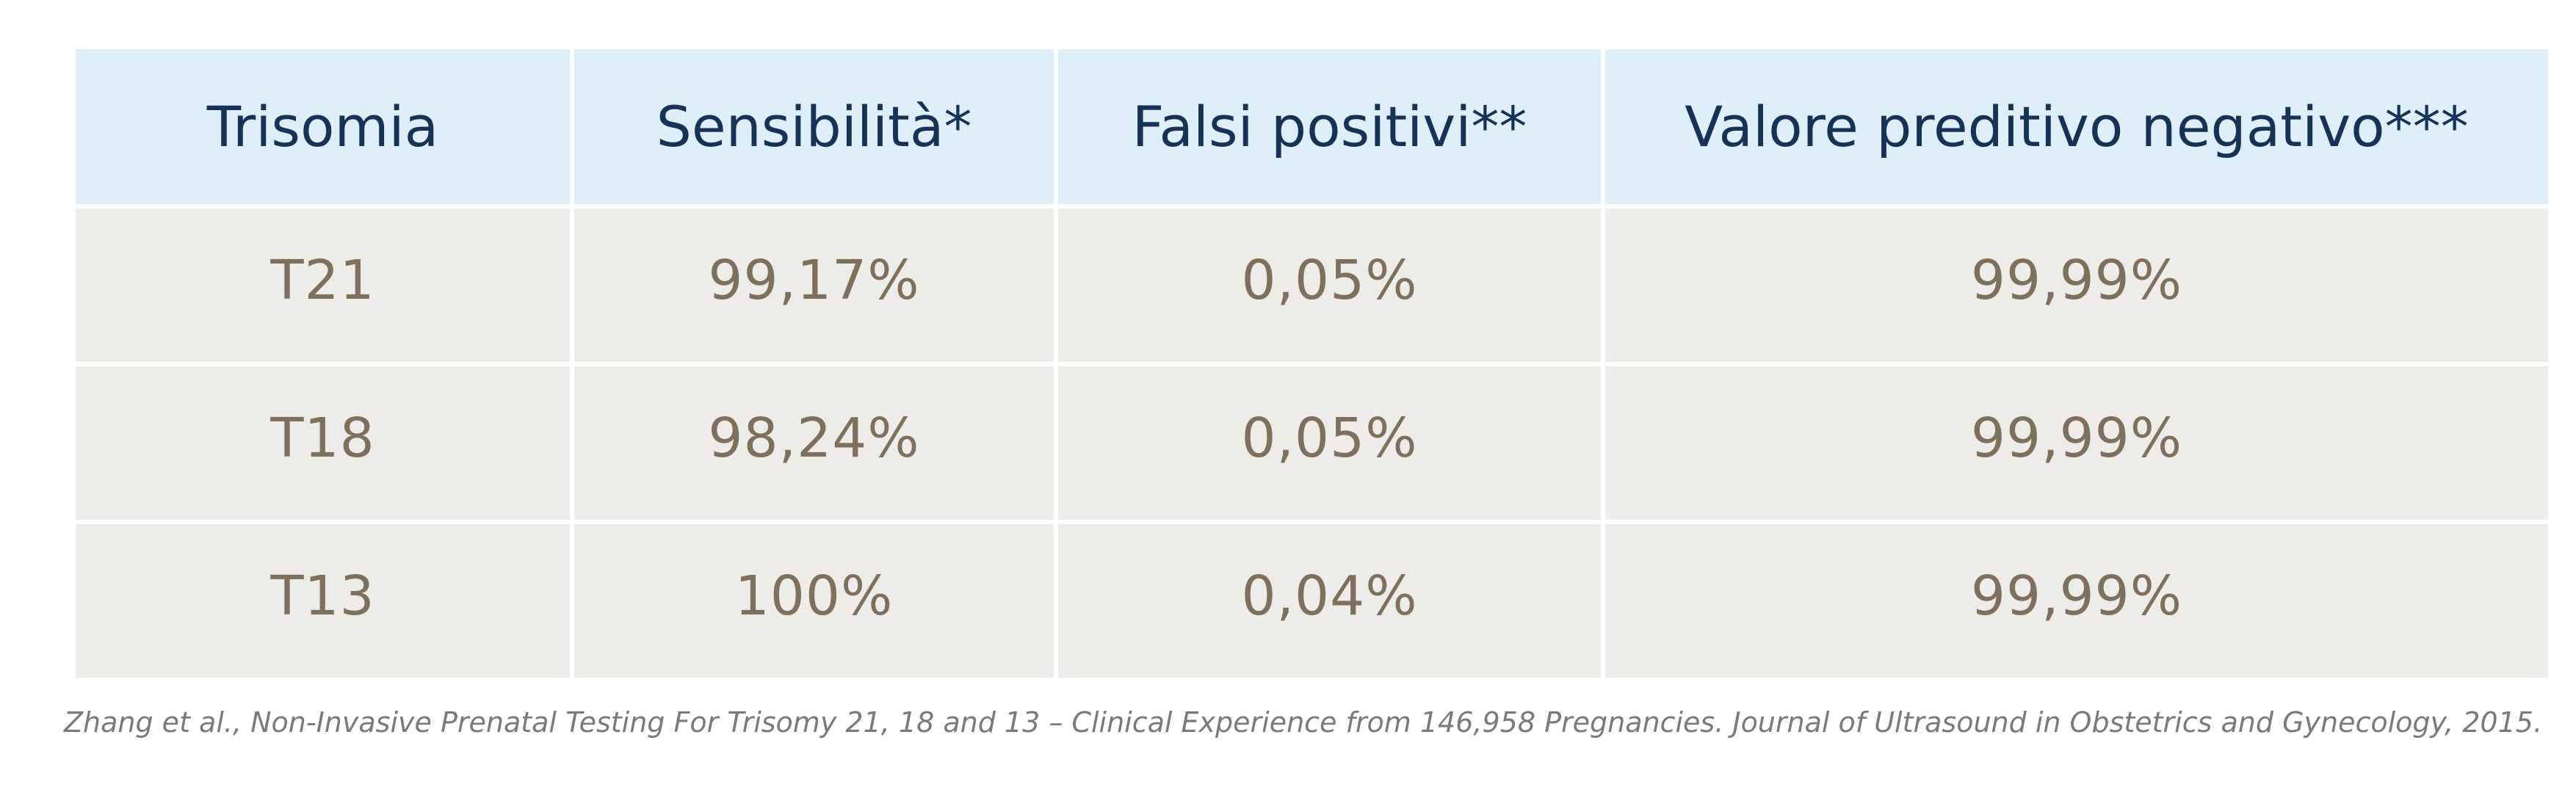  What do you see at coordinates (323, 443) in the screenshot?
I see `cell-t18-trisomia: T18` at bounding box center [323, 443].